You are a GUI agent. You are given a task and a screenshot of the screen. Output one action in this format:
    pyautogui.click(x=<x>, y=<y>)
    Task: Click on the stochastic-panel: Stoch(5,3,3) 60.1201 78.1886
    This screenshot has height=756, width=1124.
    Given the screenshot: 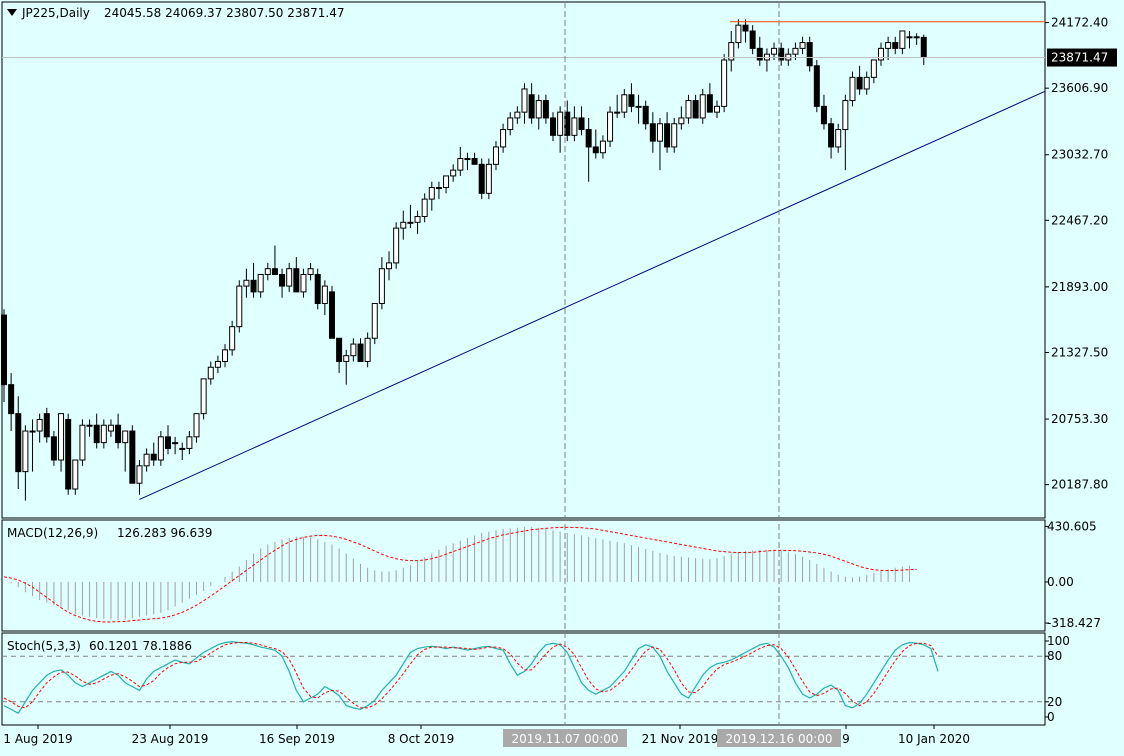 What is the action you would take?
    pyautogui.click(x=523, y=679)
    